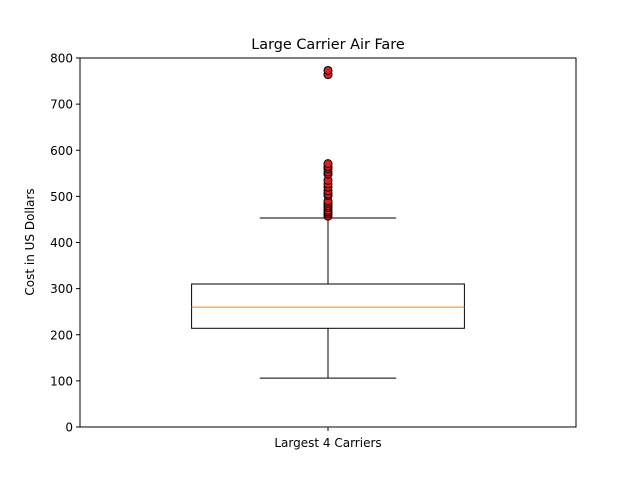  Describe the element at coordinates (69, 428) in the screenshot. I see `y-tick-label: 0` at that location.